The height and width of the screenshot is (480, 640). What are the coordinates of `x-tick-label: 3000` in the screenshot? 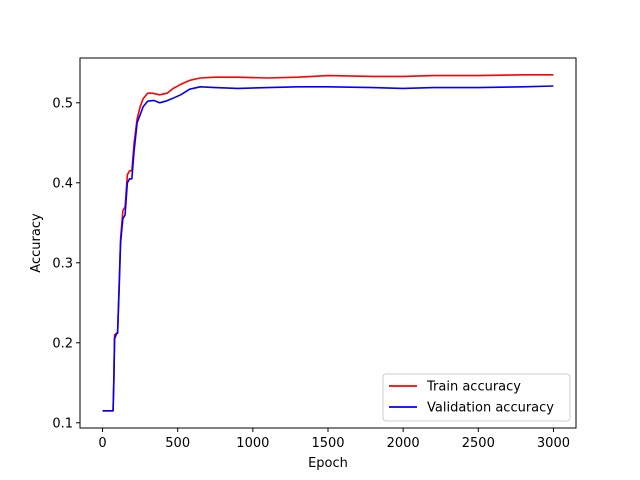 It's located at (553, 443).